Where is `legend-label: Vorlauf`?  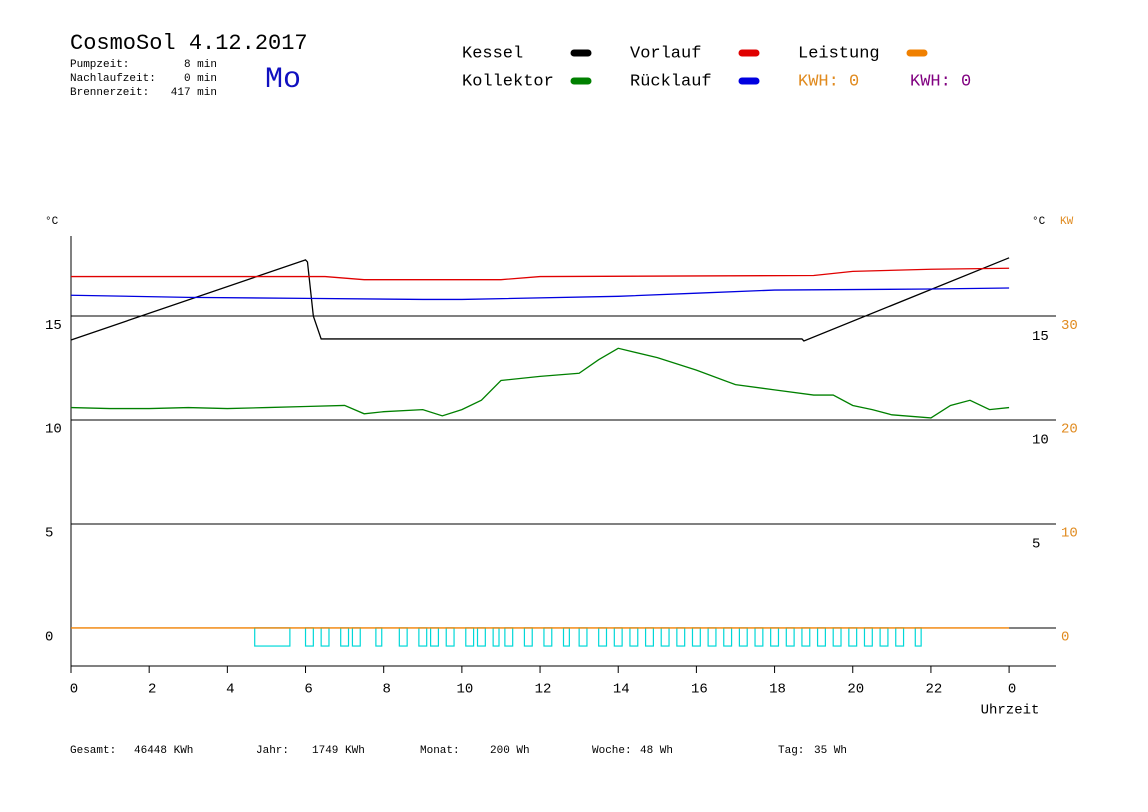
legend-label: Vorlauf is located at coordinates (665, 53).